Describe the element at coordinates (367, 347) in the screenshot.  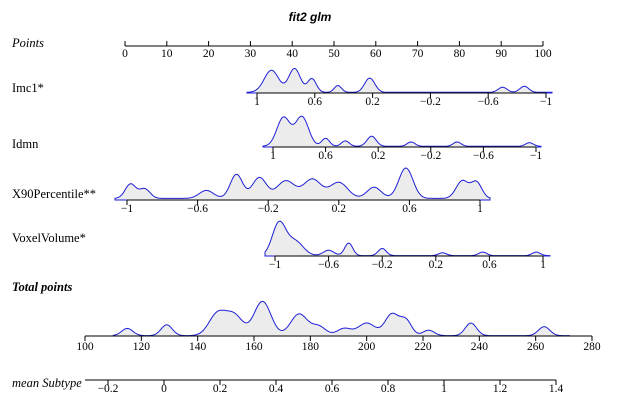
I see `tick-label-total-points-5: 200` at that location.